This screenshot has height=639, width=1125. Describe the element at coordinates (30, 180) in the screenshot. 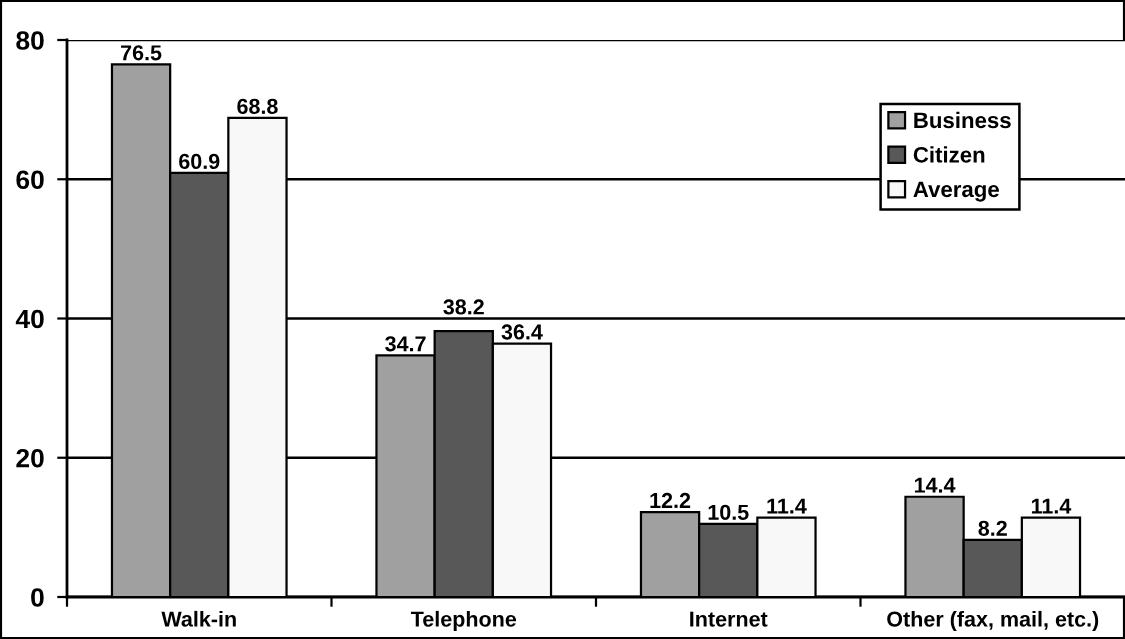

I see `y-tick-label: 60` at that location.